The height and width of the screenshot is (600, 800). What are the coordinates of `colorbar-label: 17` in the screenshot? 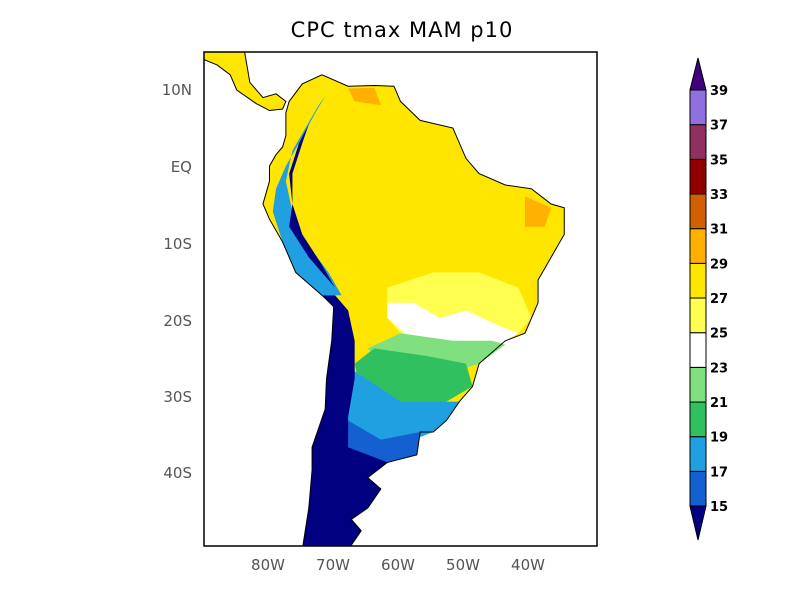 It's located at (719, 472).